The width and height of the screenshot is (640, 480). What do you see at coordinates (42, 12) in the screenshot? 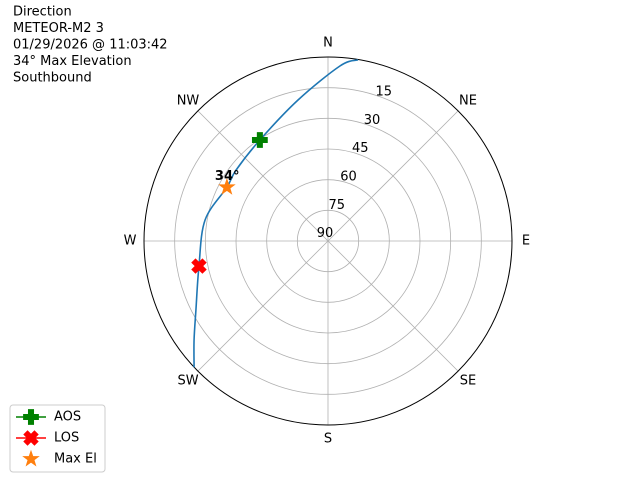
I see `title-line: Direction` at bounding box center [42, 12].